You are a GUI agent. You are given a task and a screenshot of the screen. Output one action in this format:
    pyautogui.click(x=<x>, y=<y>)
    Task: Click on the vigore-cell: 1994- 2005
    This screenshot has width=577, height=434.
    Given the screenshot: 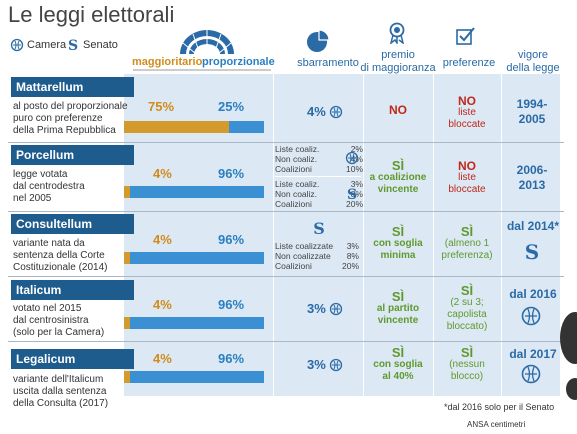 What is the action you would take?
    pyautogui.click(x=532, y=112)
    